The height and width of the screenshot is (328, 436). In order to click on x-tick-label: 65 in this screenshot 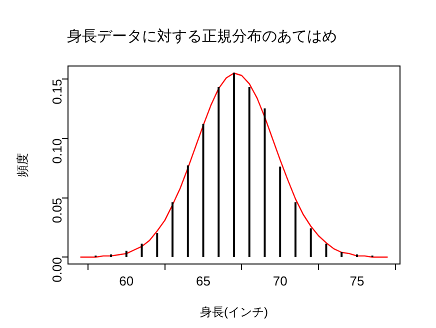, I will do `click(203, 280)`.